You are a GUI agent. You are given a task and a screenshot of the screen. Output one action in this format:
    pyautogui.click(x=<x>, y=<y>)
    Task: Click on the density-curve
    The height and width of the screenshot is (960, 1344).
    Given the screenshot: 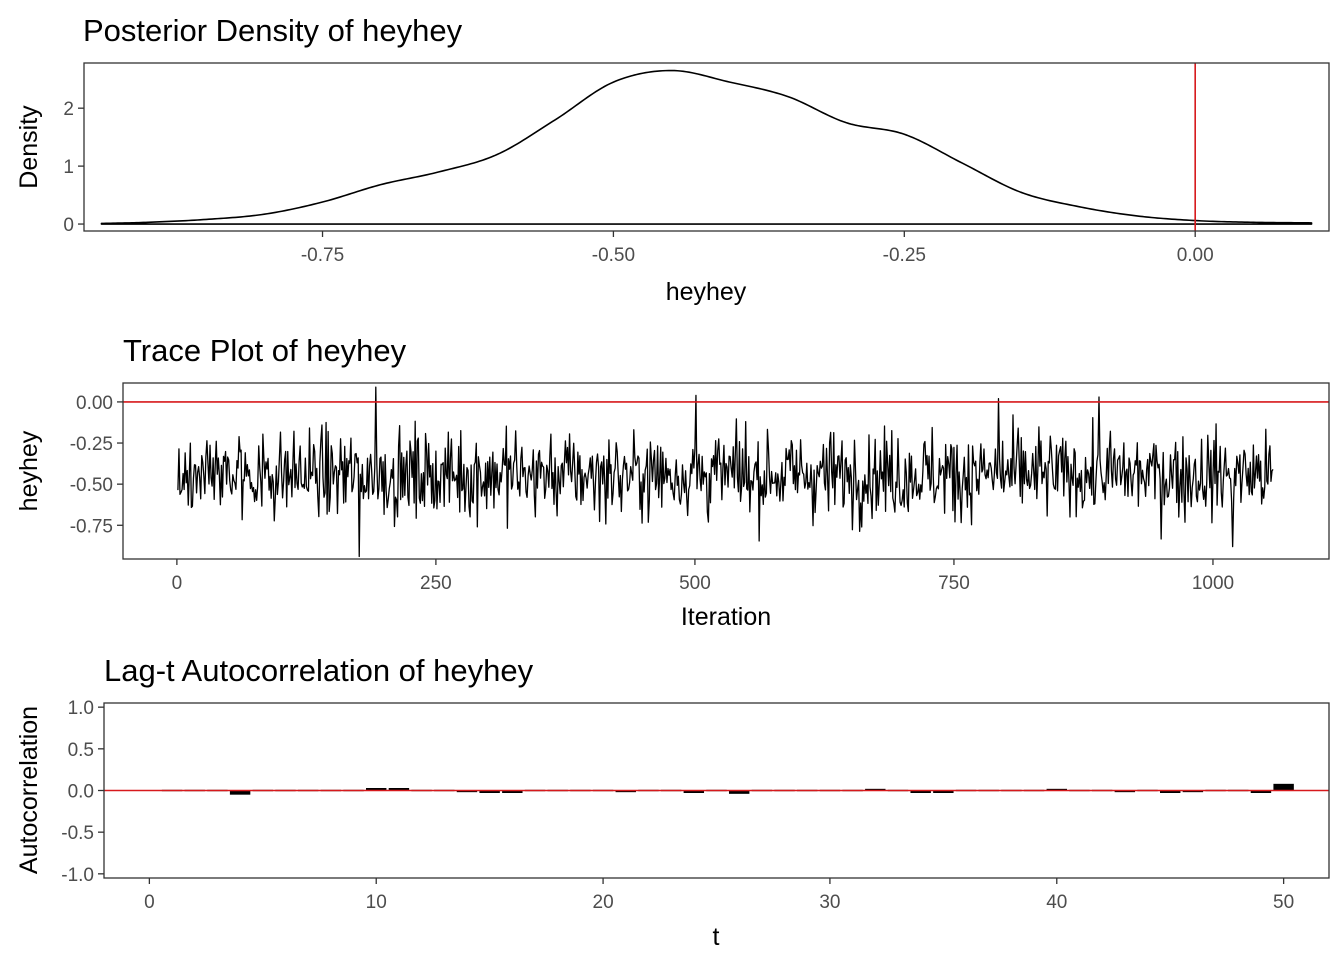 What is the action you would take?
    pyautogui.click(x=706, y=147)
    